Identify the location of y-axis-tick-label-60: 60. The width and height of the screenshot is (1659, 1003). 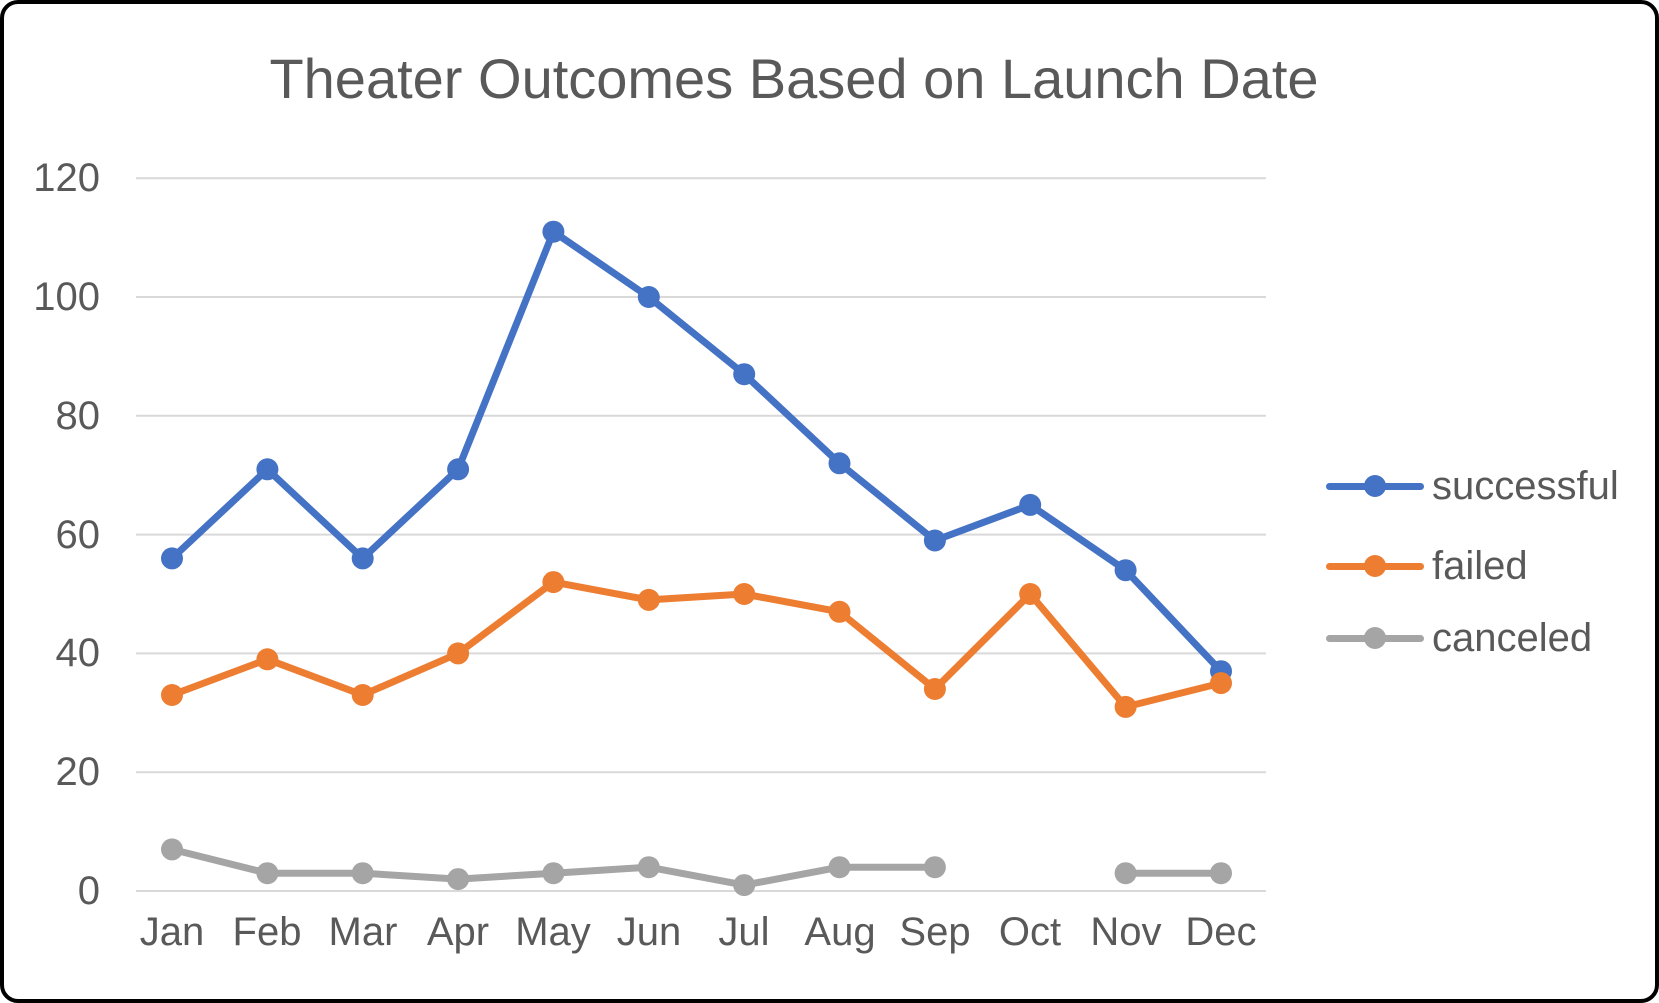
(78, 535).